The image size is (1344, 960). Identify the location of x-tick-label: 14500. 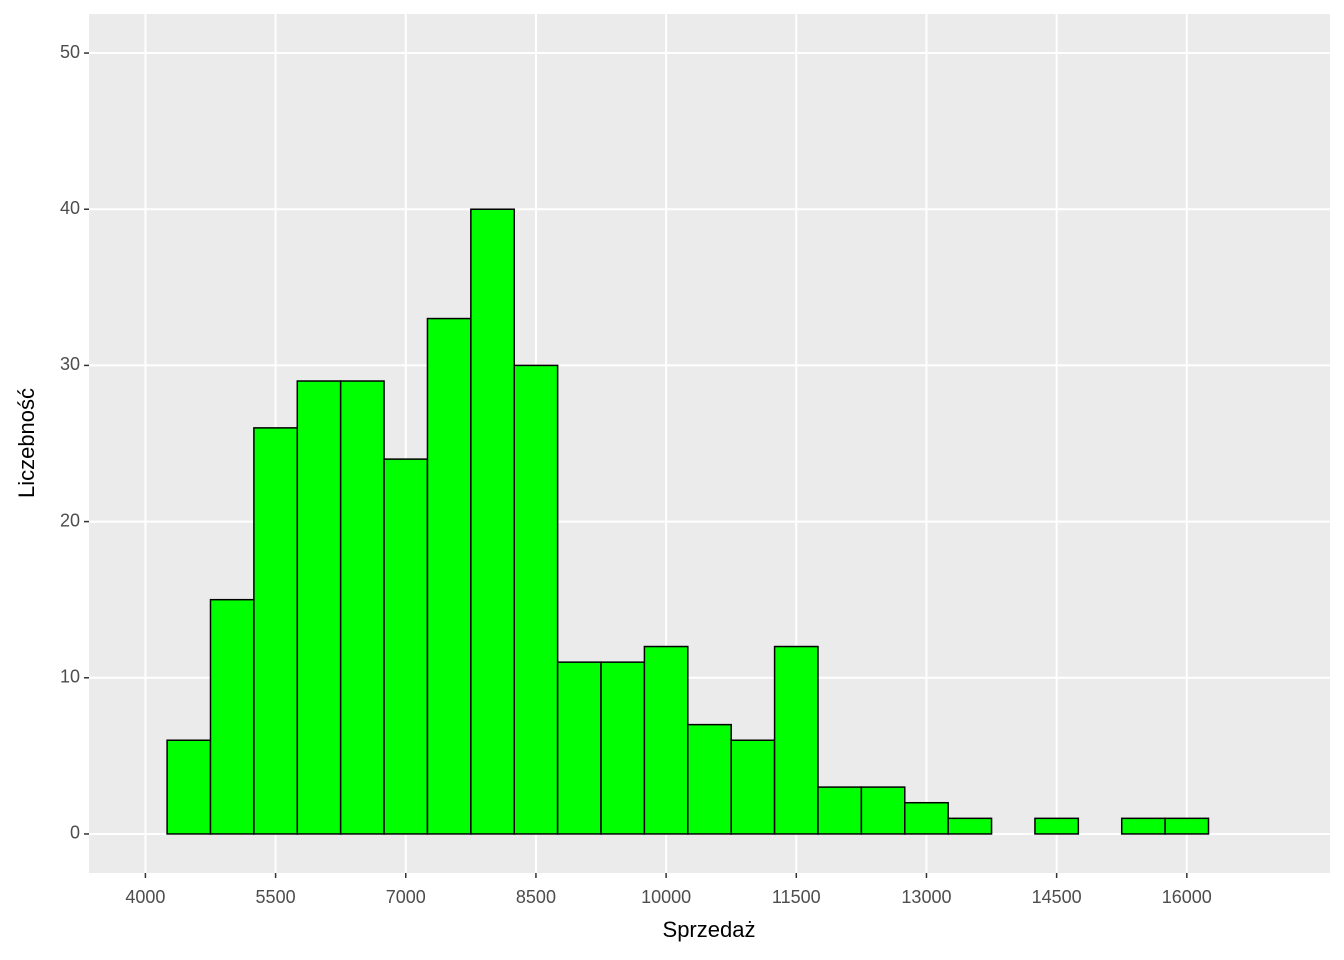
(1057, 897).